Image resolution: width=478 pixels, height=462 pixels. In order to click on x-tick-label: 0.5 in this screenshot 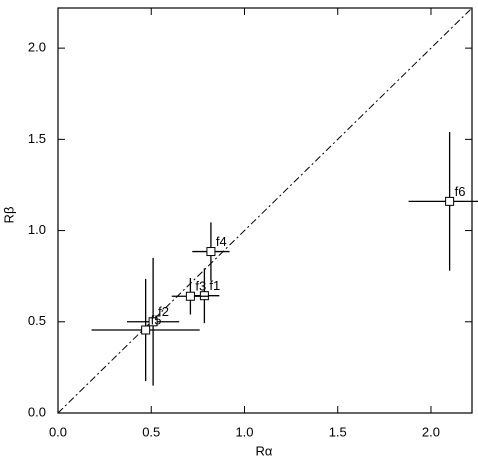, I will do `click(151, 431)`.